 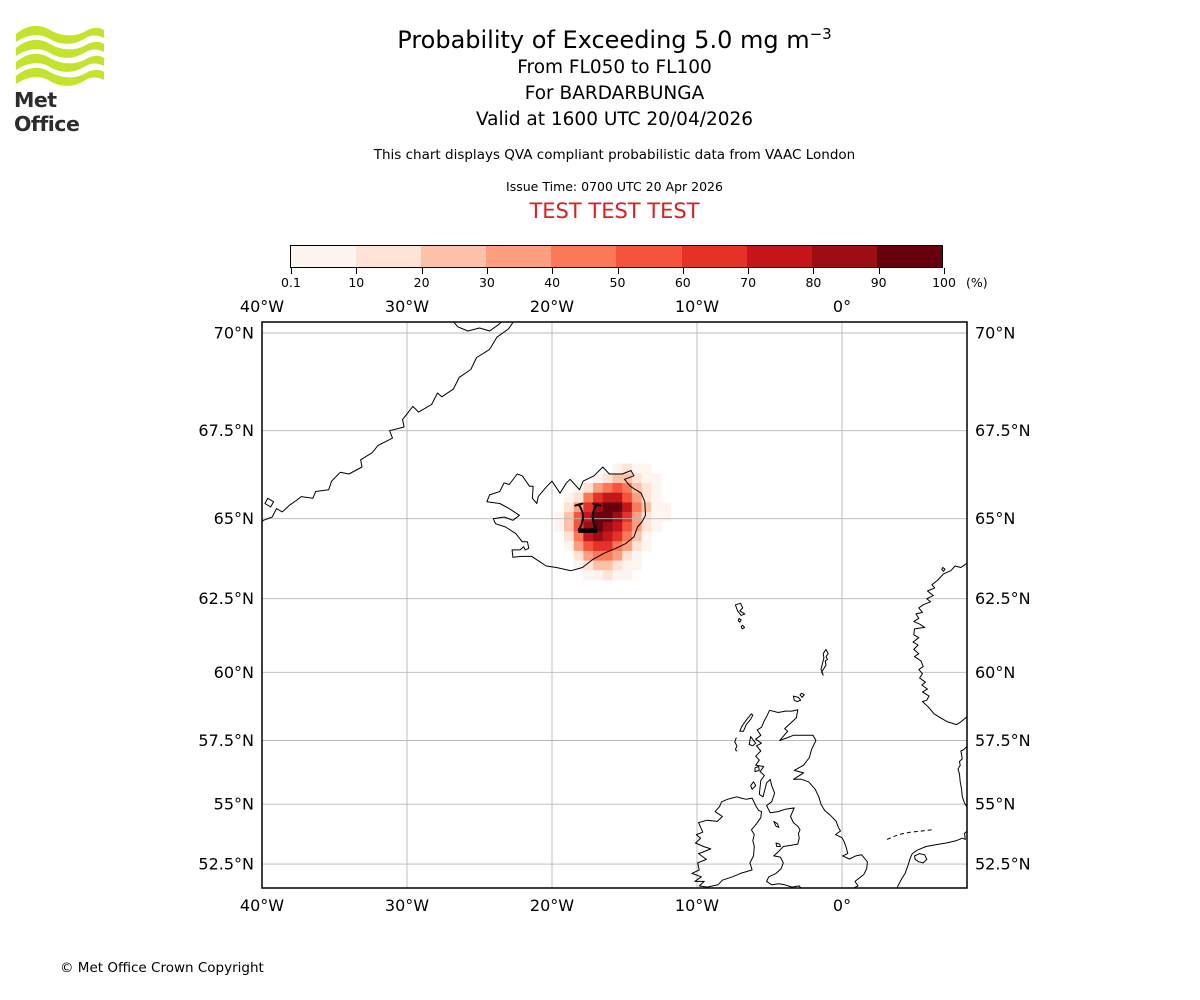 I want to click on colorbar-tick-label: 10, so click(x=356, y=282).